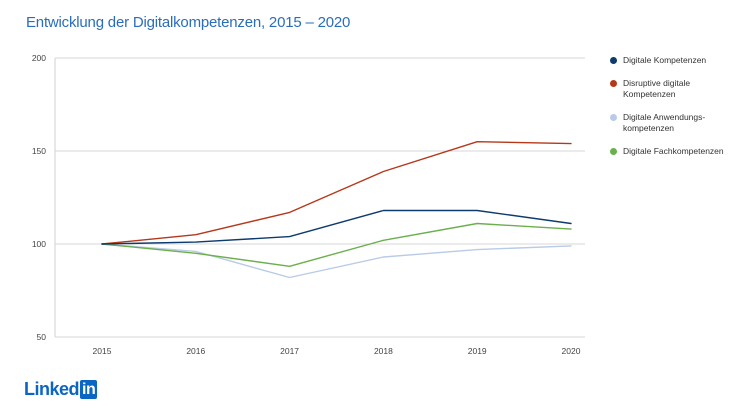 The height and width of the screenshot is (419, 746). What do you see at coordinates (89, 389) in the screenshot?
I see `logo-box: in` at bounding box center [89, 389].